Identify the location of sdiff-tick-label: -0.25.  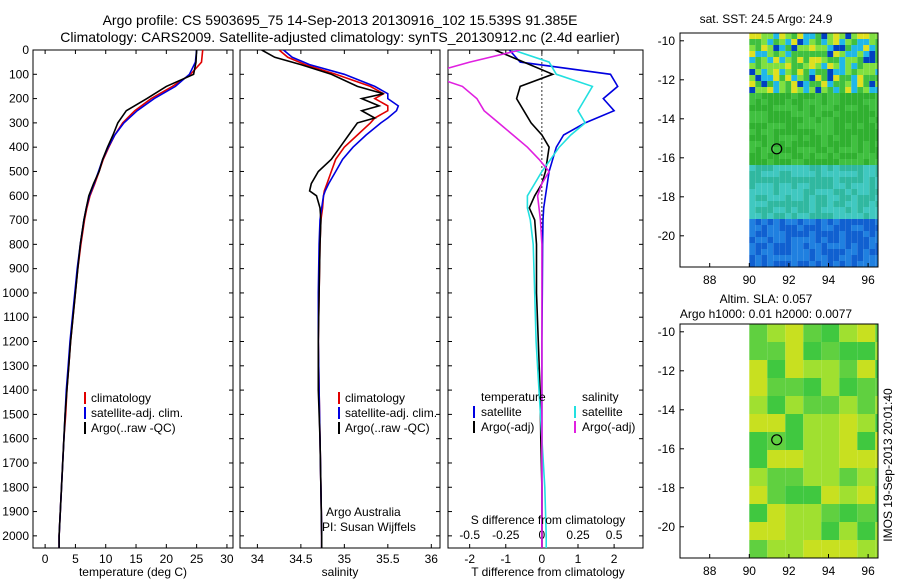
(506, 535).